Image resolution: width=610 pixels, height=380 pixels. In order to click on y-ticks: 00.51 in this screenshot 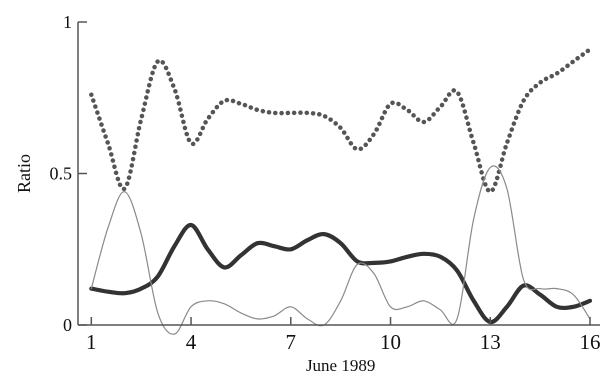, I will do `click(68, 173)`.